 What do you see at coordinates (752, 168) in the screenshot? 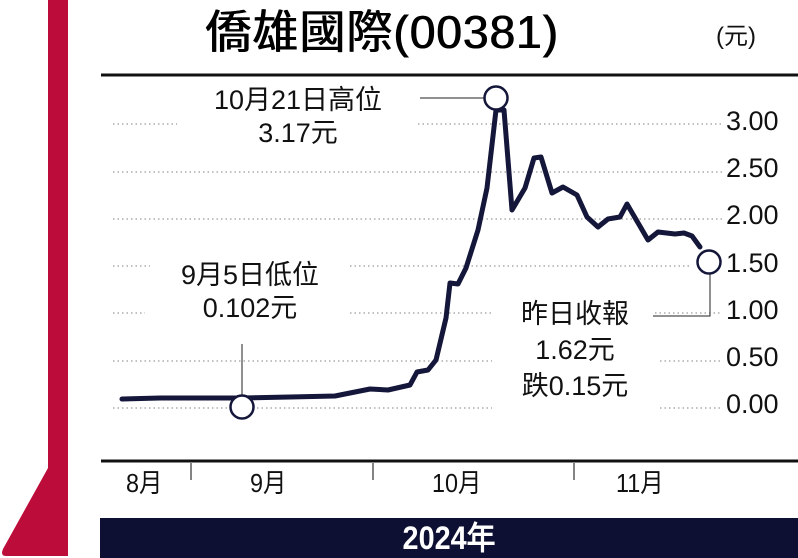
I see `y-tick-label: 2.50` at bounding box center [752, 168].